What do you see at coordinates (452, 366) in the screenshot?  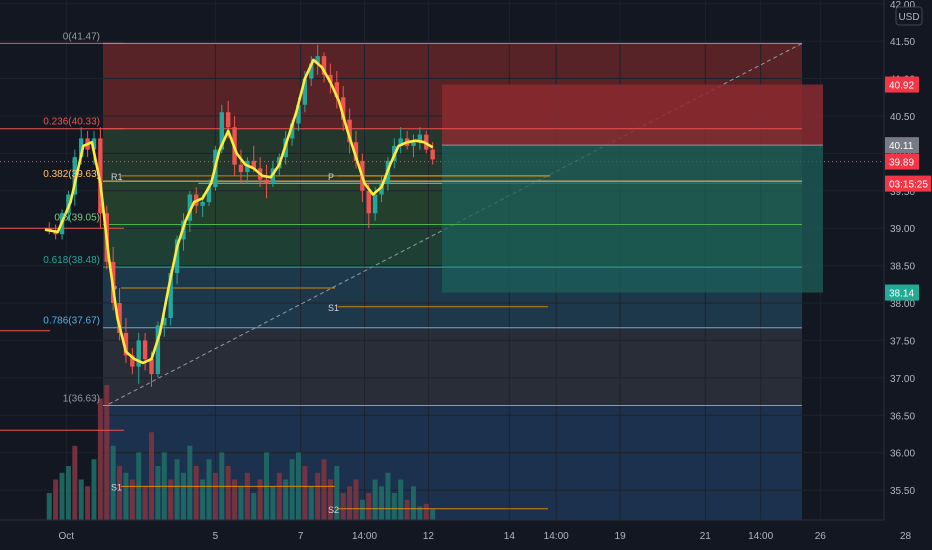 I see `fib-zone` at bounding box center [452, 366].